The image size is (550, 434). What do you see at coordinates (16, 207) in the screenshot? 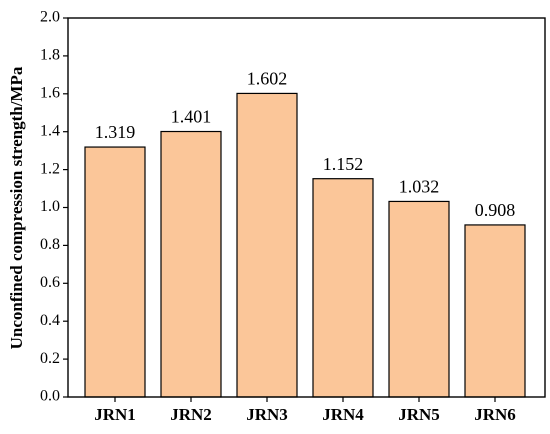
I see `y-axis-label: Unconfined compression strength/MPa` at bounding box center [16, 207].